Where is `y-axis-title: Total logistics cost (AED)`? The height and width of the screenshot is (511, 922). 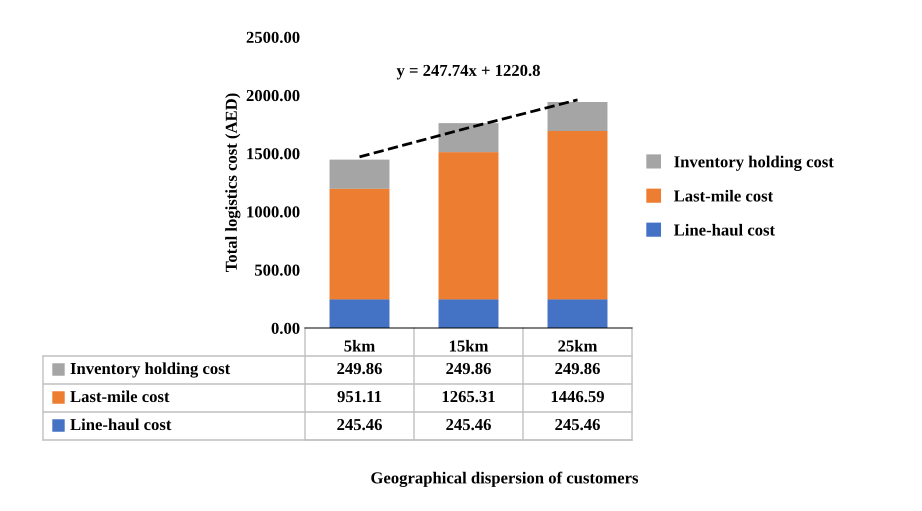 y-axis-title: Total logistics cost (AED) is located at coordinates (232, 182).